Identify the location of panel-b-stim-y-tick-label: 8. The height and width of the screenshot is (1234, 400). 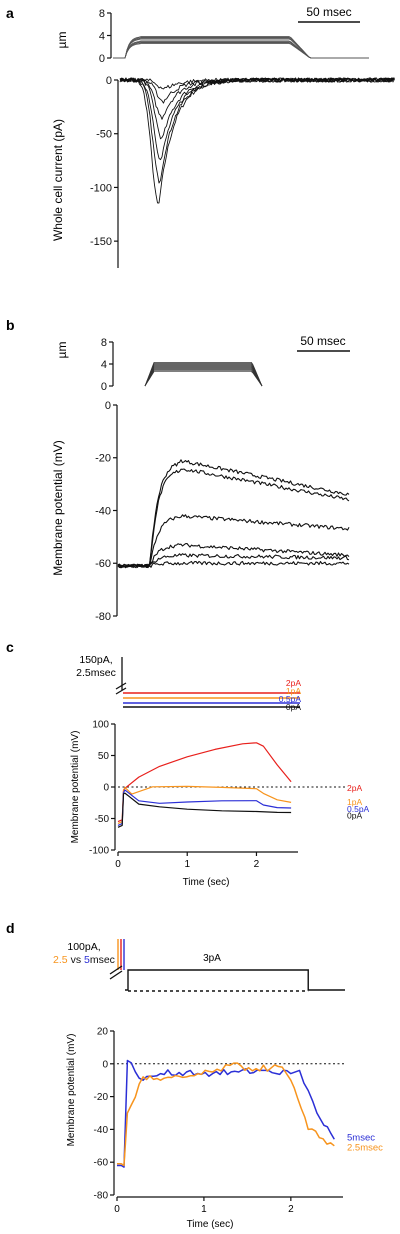
(104, 343).